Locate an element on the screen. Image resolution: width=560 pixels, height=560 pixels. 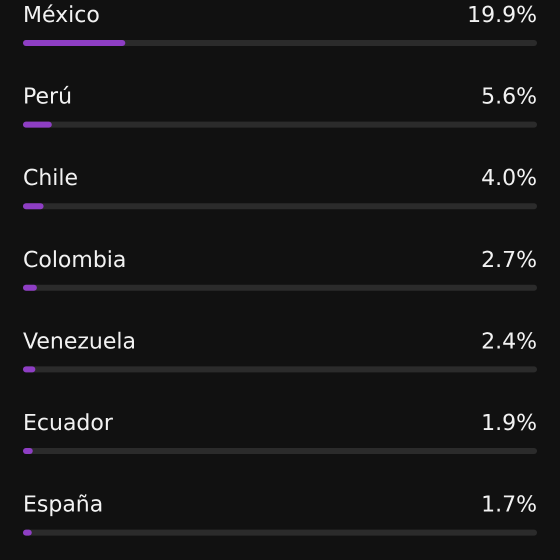
data-label: 1.7% is located at coordinates (509, 505).